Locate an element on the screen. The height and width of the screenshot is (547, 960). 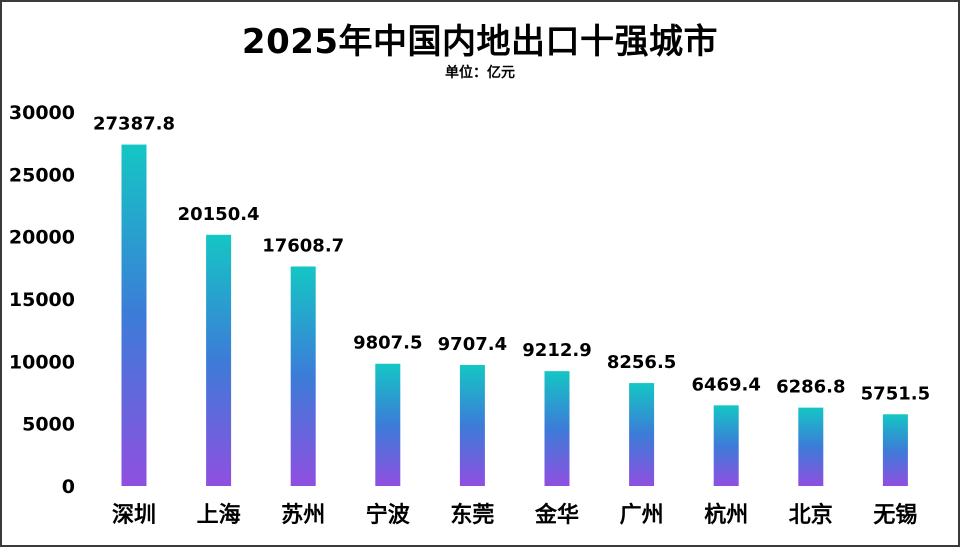
data-label: 17608.7 is located at coordinates (303, 245).